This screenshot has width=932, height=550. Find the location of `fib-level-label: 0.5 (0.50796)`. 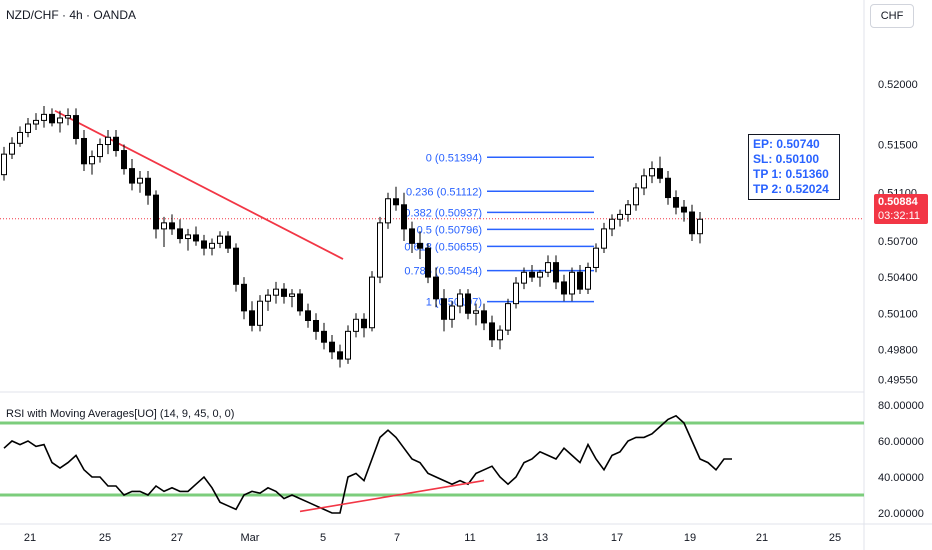

fib-level-label: 0.5 (0.50796) is located at coordinates (449, 230).